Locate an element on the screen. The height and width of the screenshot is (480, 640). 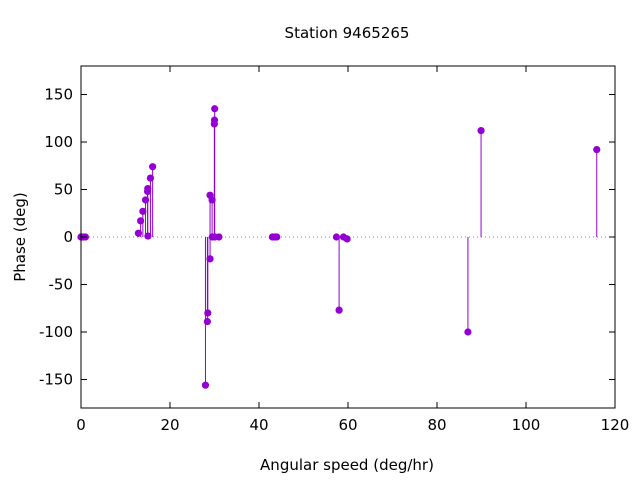
y-axis-label: Phase (deg) is located at coordinates (20, 237).